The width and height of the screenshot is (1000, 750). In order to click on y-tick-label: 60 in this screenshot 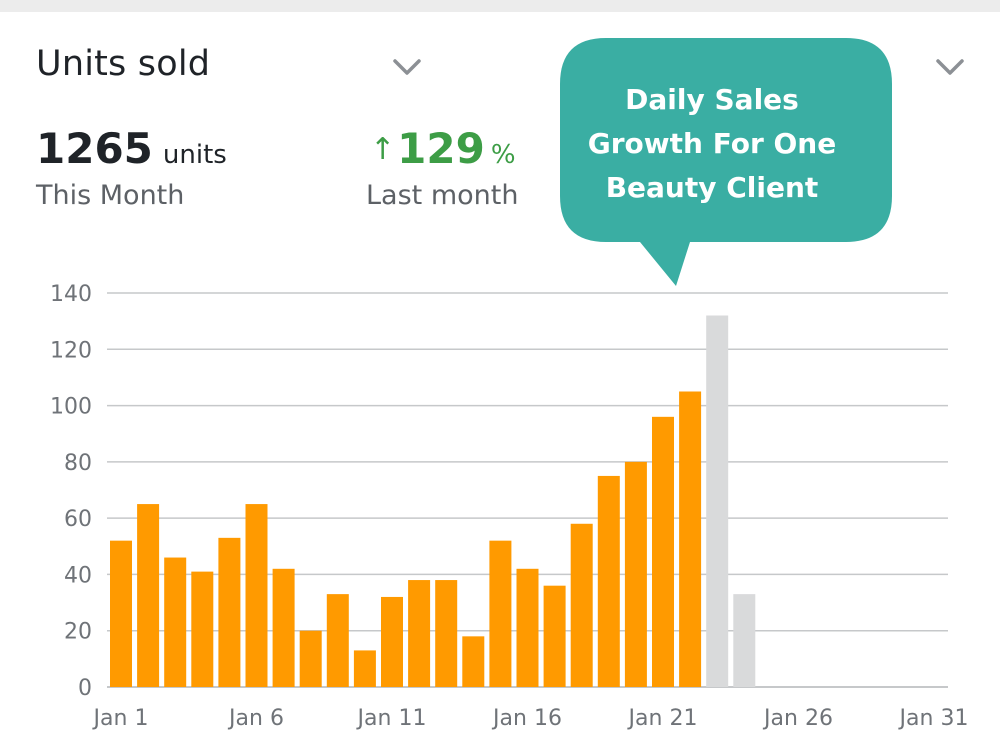, I will do `click(78, 519)`.